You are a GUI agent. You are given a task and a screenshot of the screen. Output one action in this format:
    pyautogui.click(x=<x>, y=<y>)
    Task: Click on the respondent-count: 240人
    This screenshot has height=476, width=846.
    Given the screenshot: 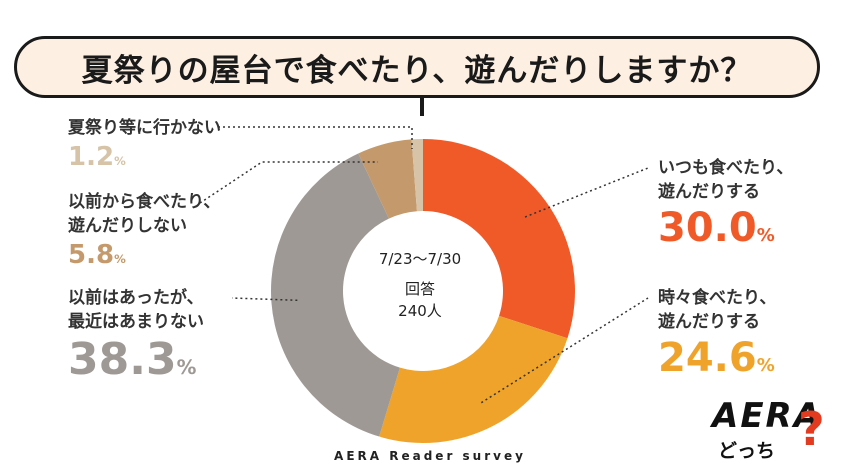 What is the action you would take?
    pyautogui.click(x=420, y=311)
    